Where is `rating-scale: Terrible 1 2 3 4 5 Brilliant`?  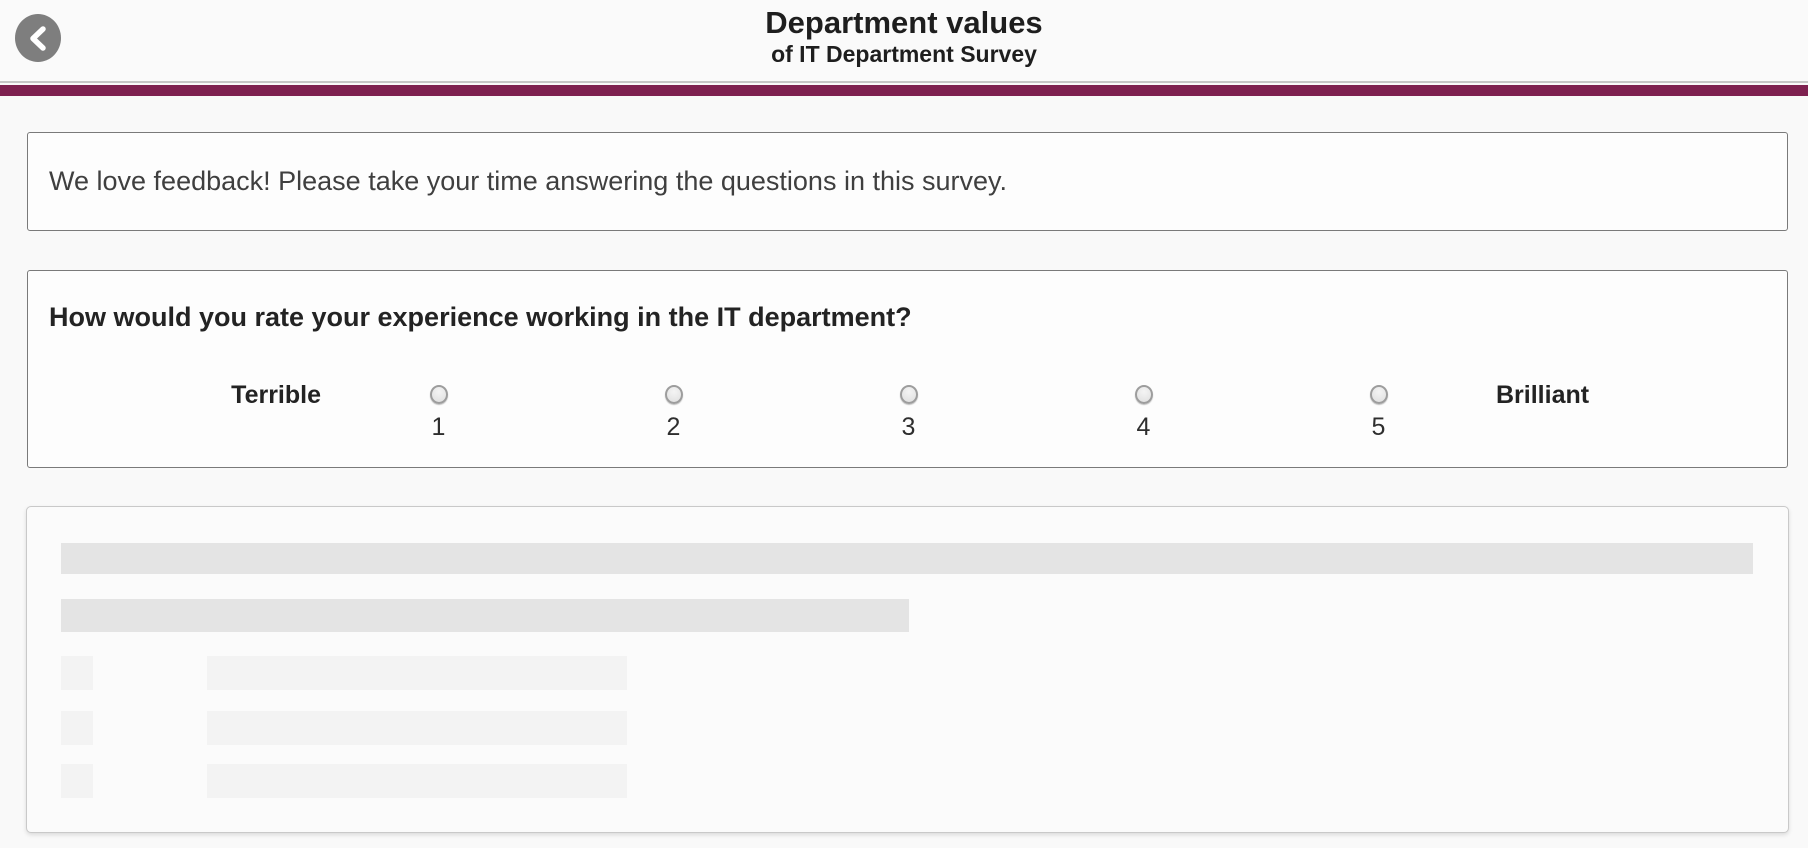 rating-scale: Terrible 1 2 3 4 5 Brilliant is located at coordinates (907, 411).